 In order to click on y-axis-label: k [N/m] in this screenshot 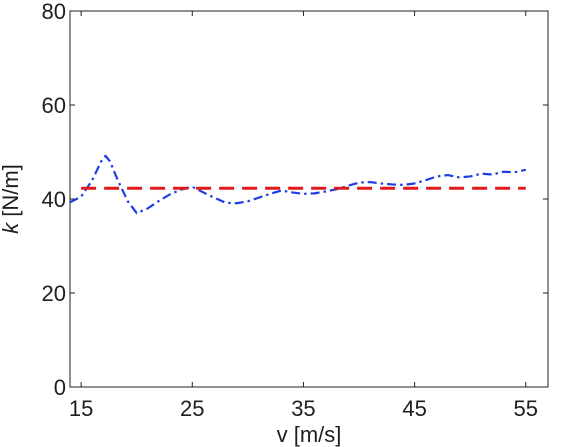, I will do `click(11, 199)`.